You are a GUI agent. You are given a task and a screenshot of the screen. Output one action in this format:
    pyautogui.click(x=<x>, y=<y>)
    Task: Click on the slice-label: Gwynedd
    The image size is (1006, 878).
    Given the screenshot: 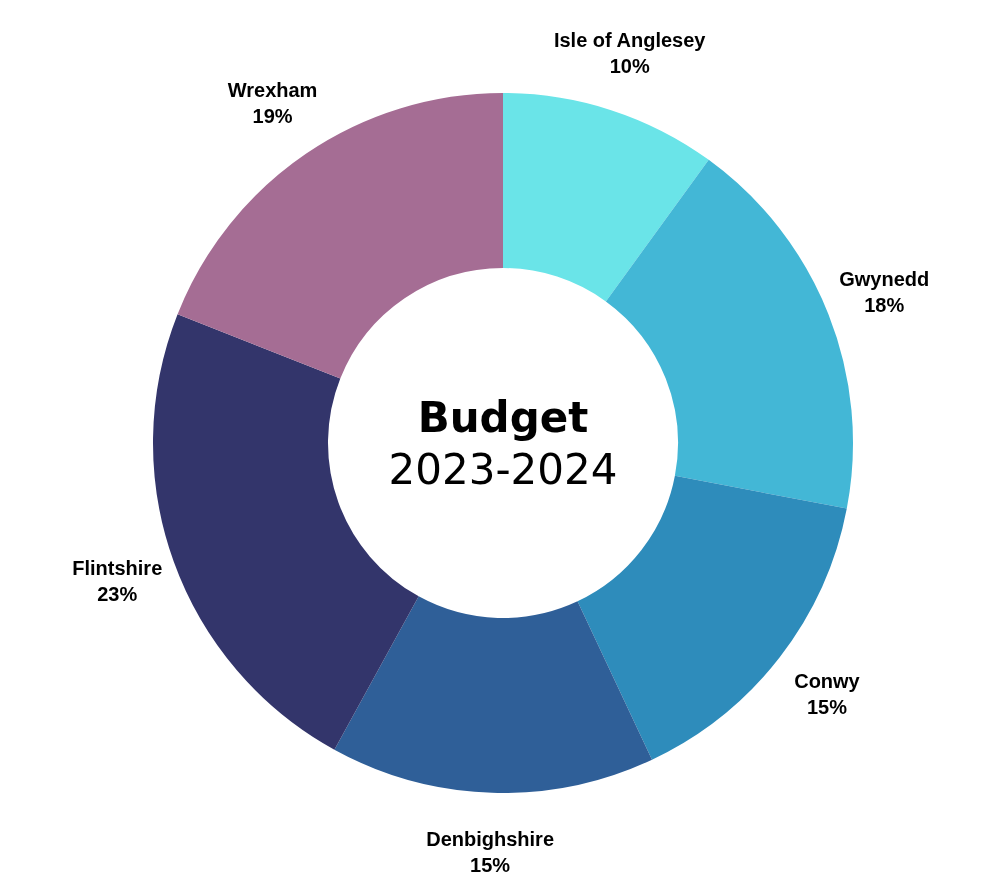 What is the action you would take?
    pyautogui.click(x=884, y=278)
    